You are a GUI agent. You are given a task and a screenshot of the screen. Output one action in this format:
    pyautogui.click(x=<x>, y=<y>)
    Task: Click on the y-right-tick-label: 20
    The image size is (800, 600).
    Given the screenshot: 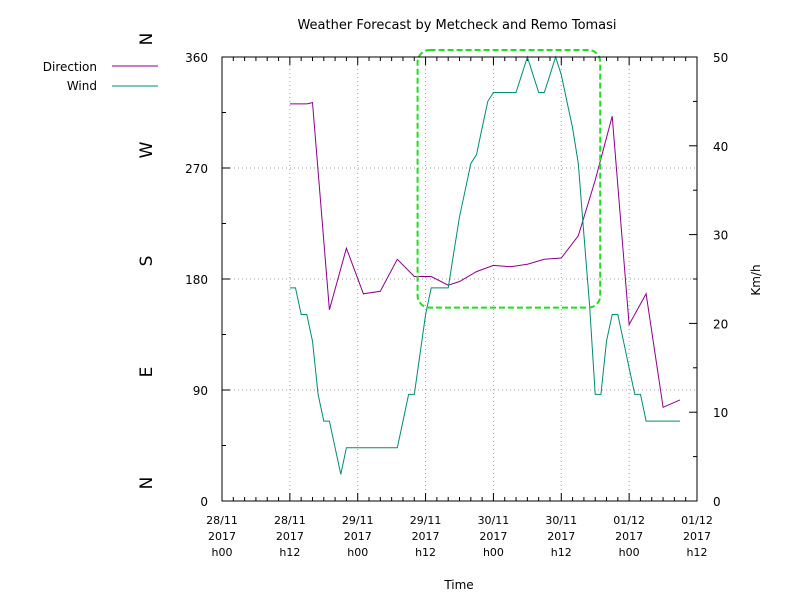 What is the action you would take?
    pyautogui.click(x=720, y=324)
    